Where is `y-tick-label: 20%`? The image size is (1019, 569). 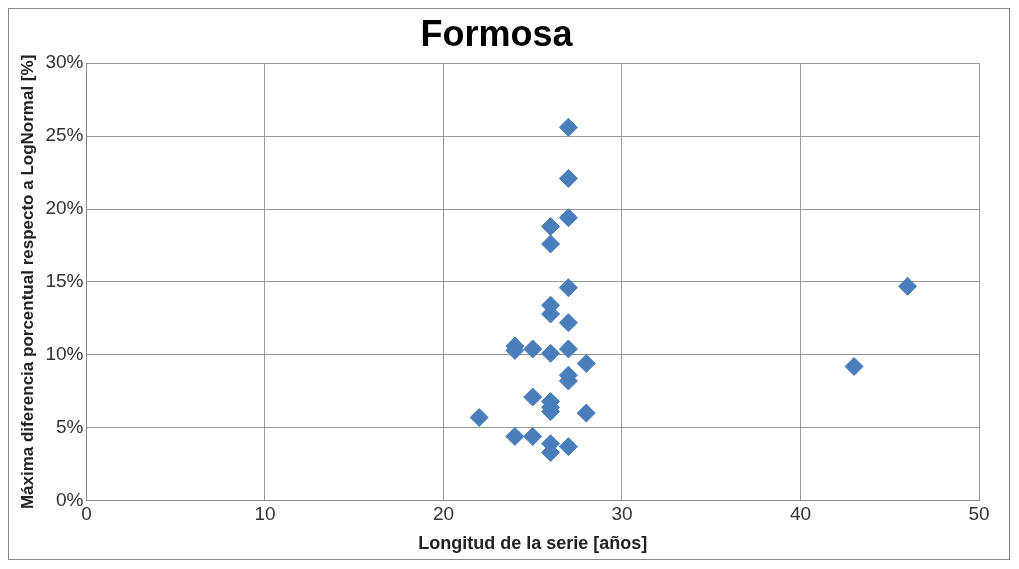 y-tick-label: 20% is located at coordinates (64, 208).